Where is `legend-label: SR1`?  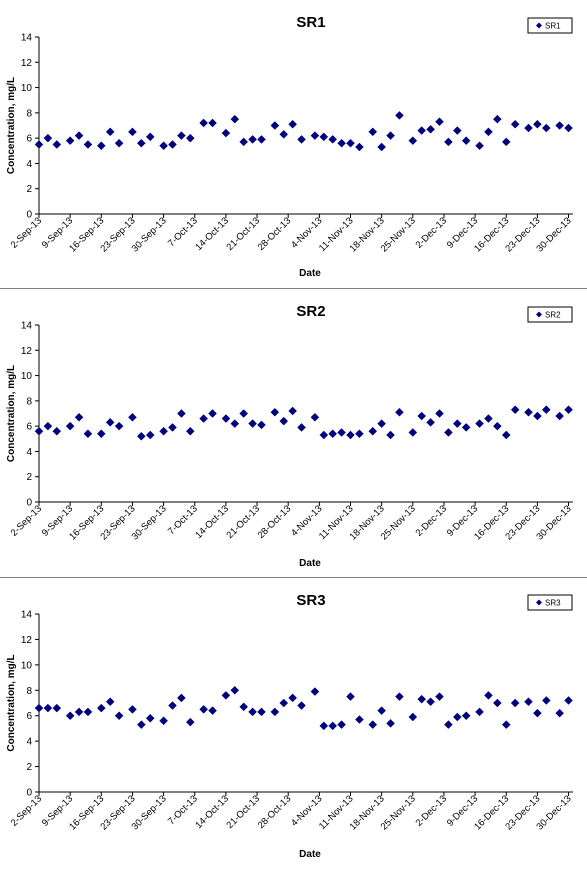 legend-label: SR1 is located at coordinates (553, 26).